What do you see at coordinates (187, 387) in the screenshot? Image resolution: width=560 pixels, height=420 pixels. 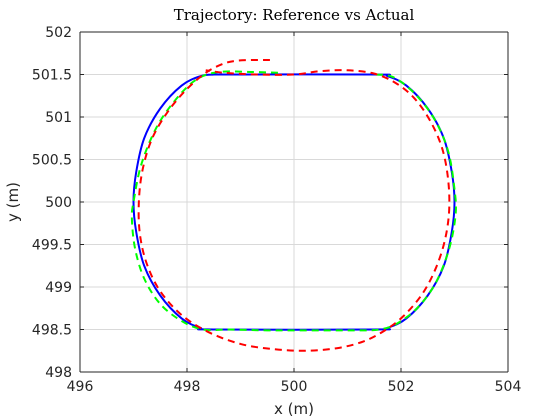 I see `x-tick-label: 498` at bounding box center [187, 387].